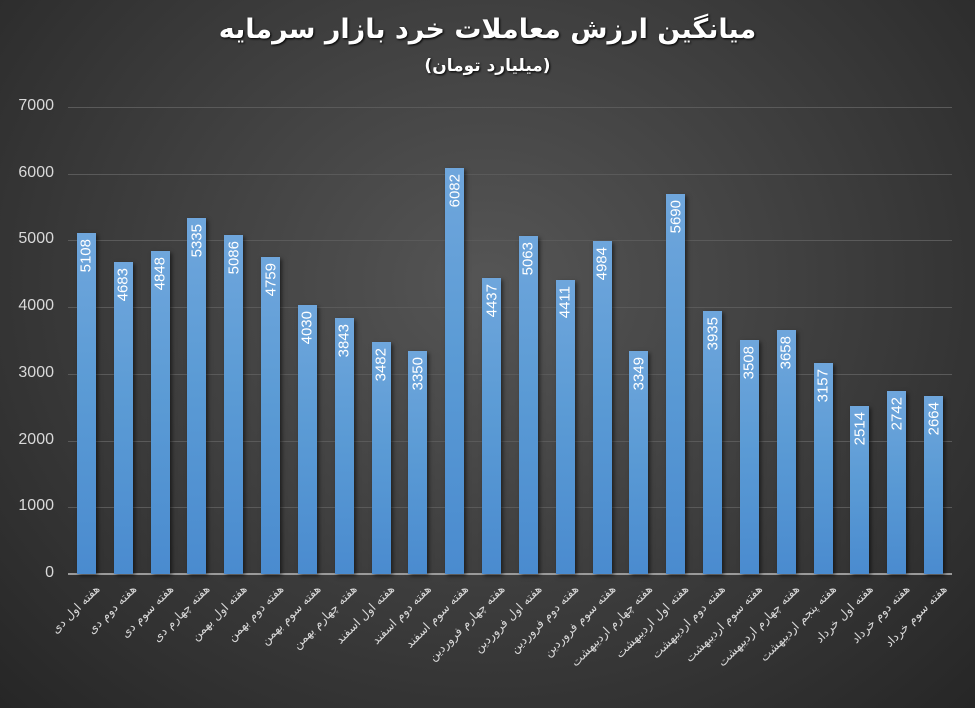 This screenshot has height=708, width=975. I want to click on bar: 3843, so click(344, 445).